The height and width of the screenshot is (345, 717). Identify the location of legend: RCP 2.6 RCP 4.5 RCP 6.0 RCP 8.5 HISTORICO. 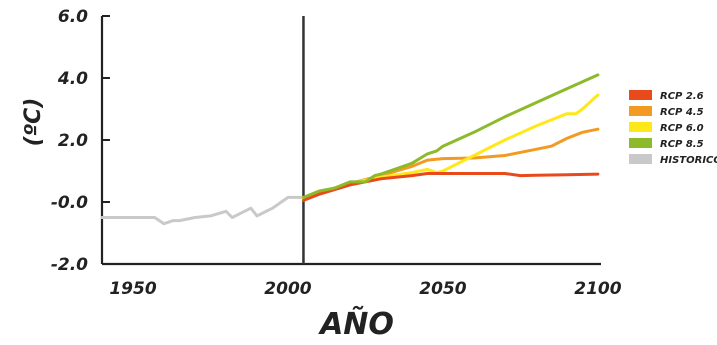
(673, 128).